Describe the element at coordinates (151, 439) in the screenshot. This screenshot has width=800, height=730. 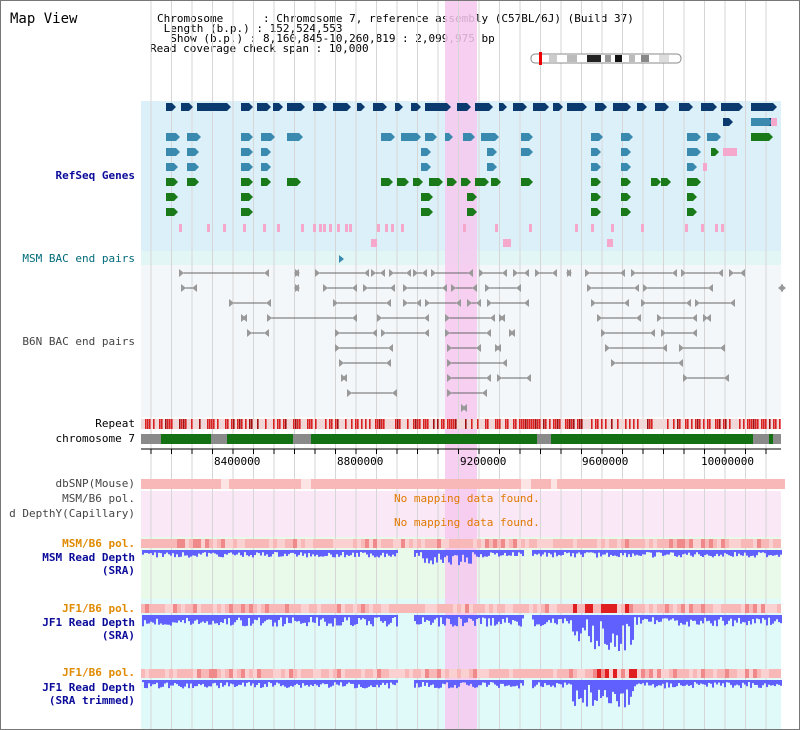
I see `chromosome-gap` at that location.